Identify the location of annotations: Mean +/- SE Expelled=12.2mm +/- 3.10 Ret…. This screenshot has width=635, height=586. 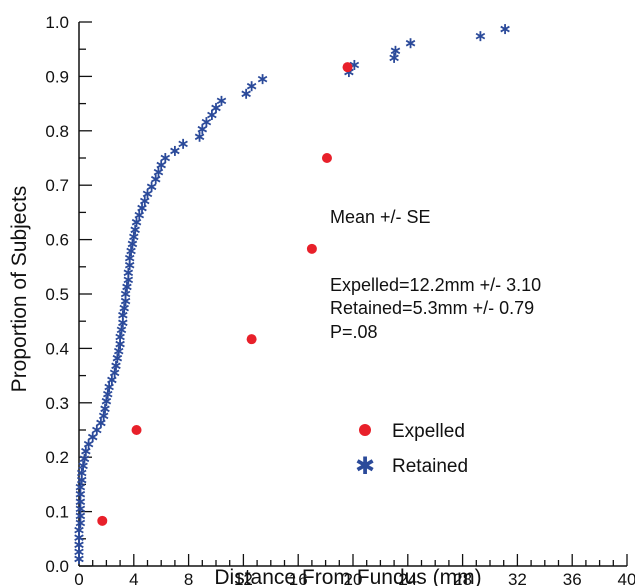
(435, 274).